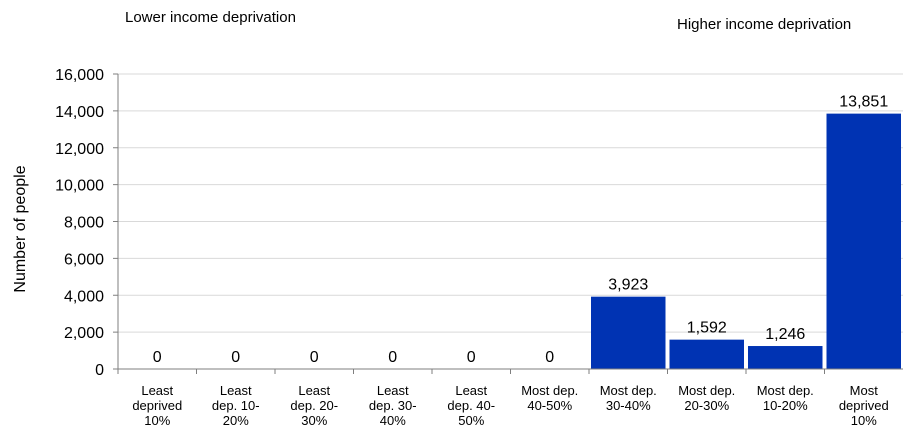  What do you see at coordinates (864, 405) in the screenshot?
I see `x-tick-label: Most deprived 10%` at bounding box center [864, 405].